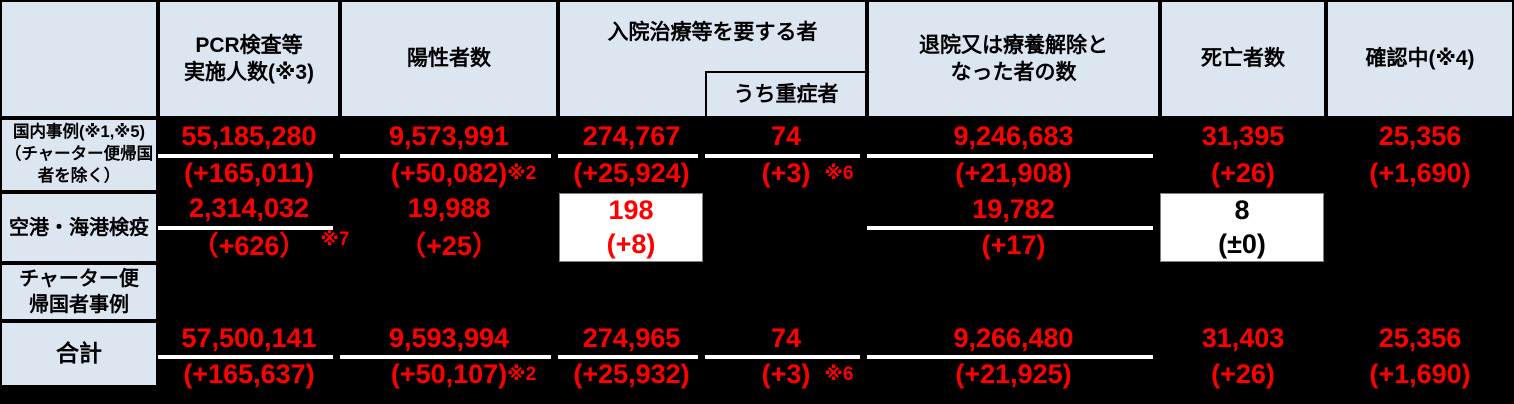  Describe the element at coordinates (1420, 154) in the screenshot. I see `cell-domestic-confirming: 25,356 (+1,690)` at that location.